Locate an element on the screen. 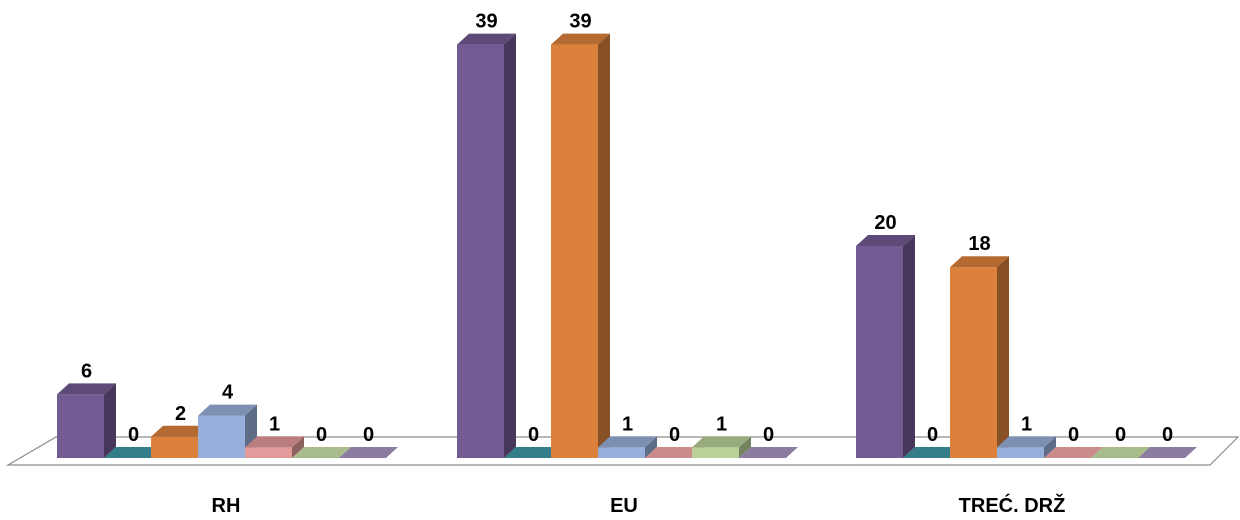 The image size is (1240, 520). data-label: 20 is located at coordinates (885, 223).